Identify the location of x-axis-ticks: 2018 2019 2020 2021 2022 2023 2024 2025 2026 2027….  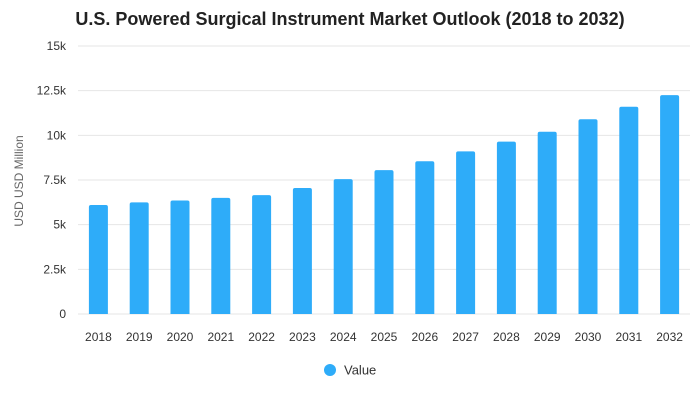
(384, 337).